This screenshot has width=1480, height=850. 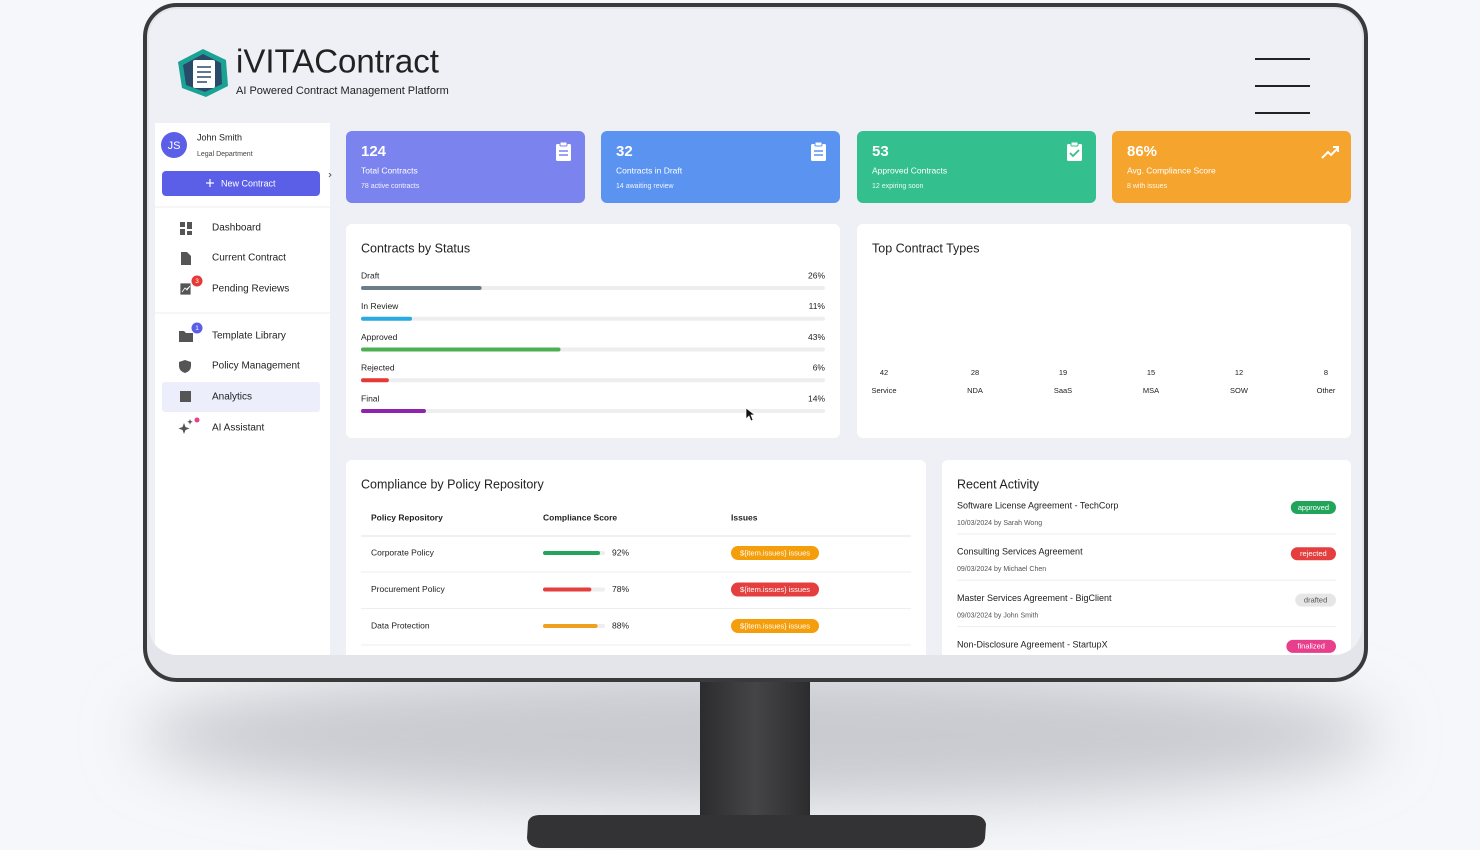 I want to click on status-track, so click(x=593, y=411).